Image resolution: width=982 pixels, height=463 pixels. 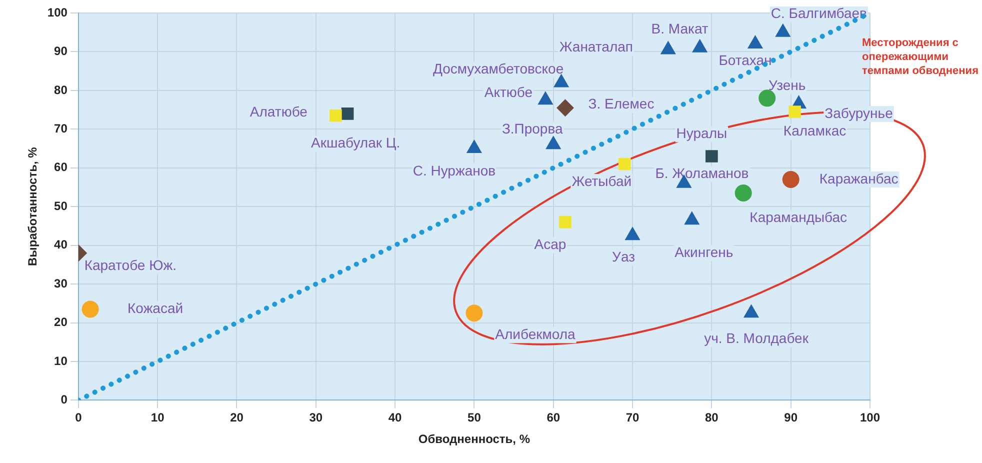 What do you see at coordinates (633, 417) in the screenshot?
I see `x-tick-label: 70` at bounding box center [633, 417].